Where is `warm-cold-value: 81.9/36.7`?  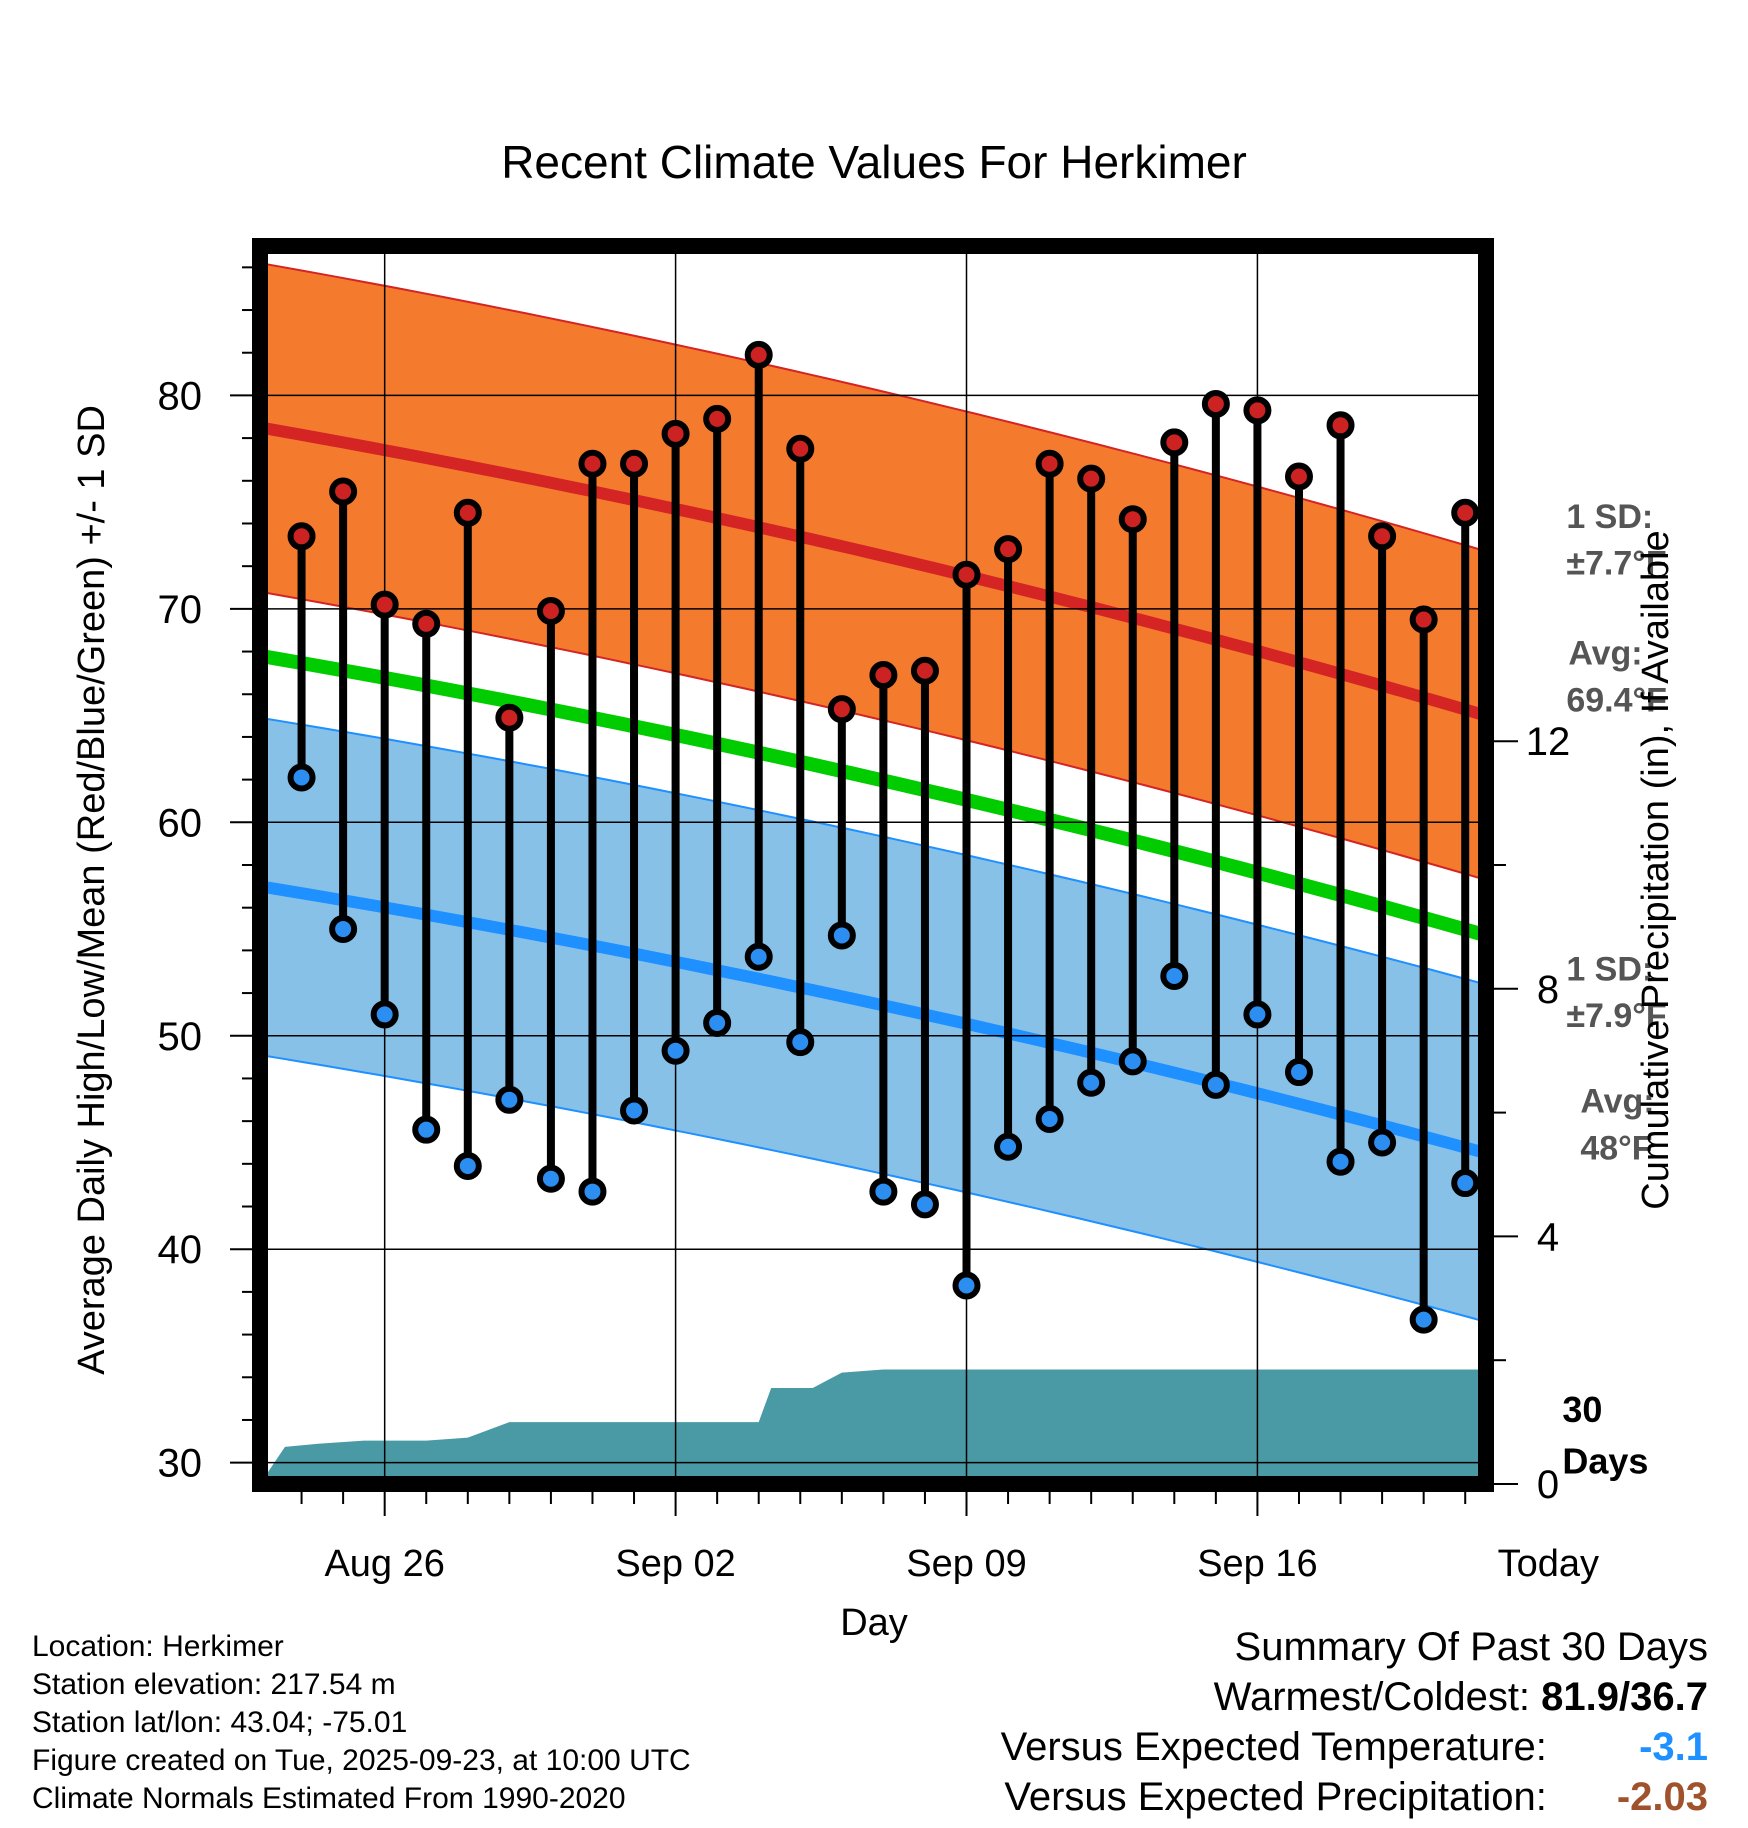
warm-cold-value: 81.9/36.7 is located at coordinates (1624, 1697).